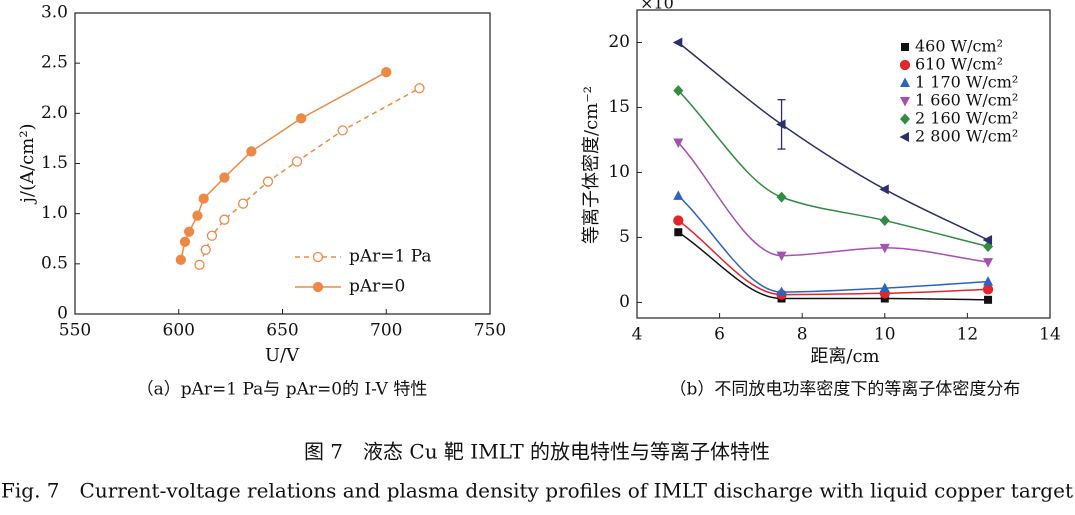  I want to click on x-tick-label: 14, so click(1050, 335).